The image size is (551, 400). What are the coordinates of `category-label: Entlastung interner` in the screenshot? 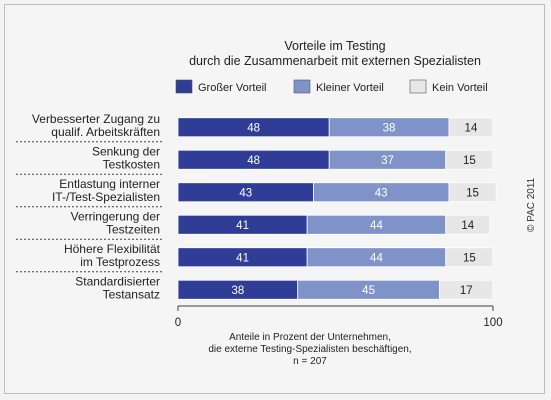 It's located at (109, 184).